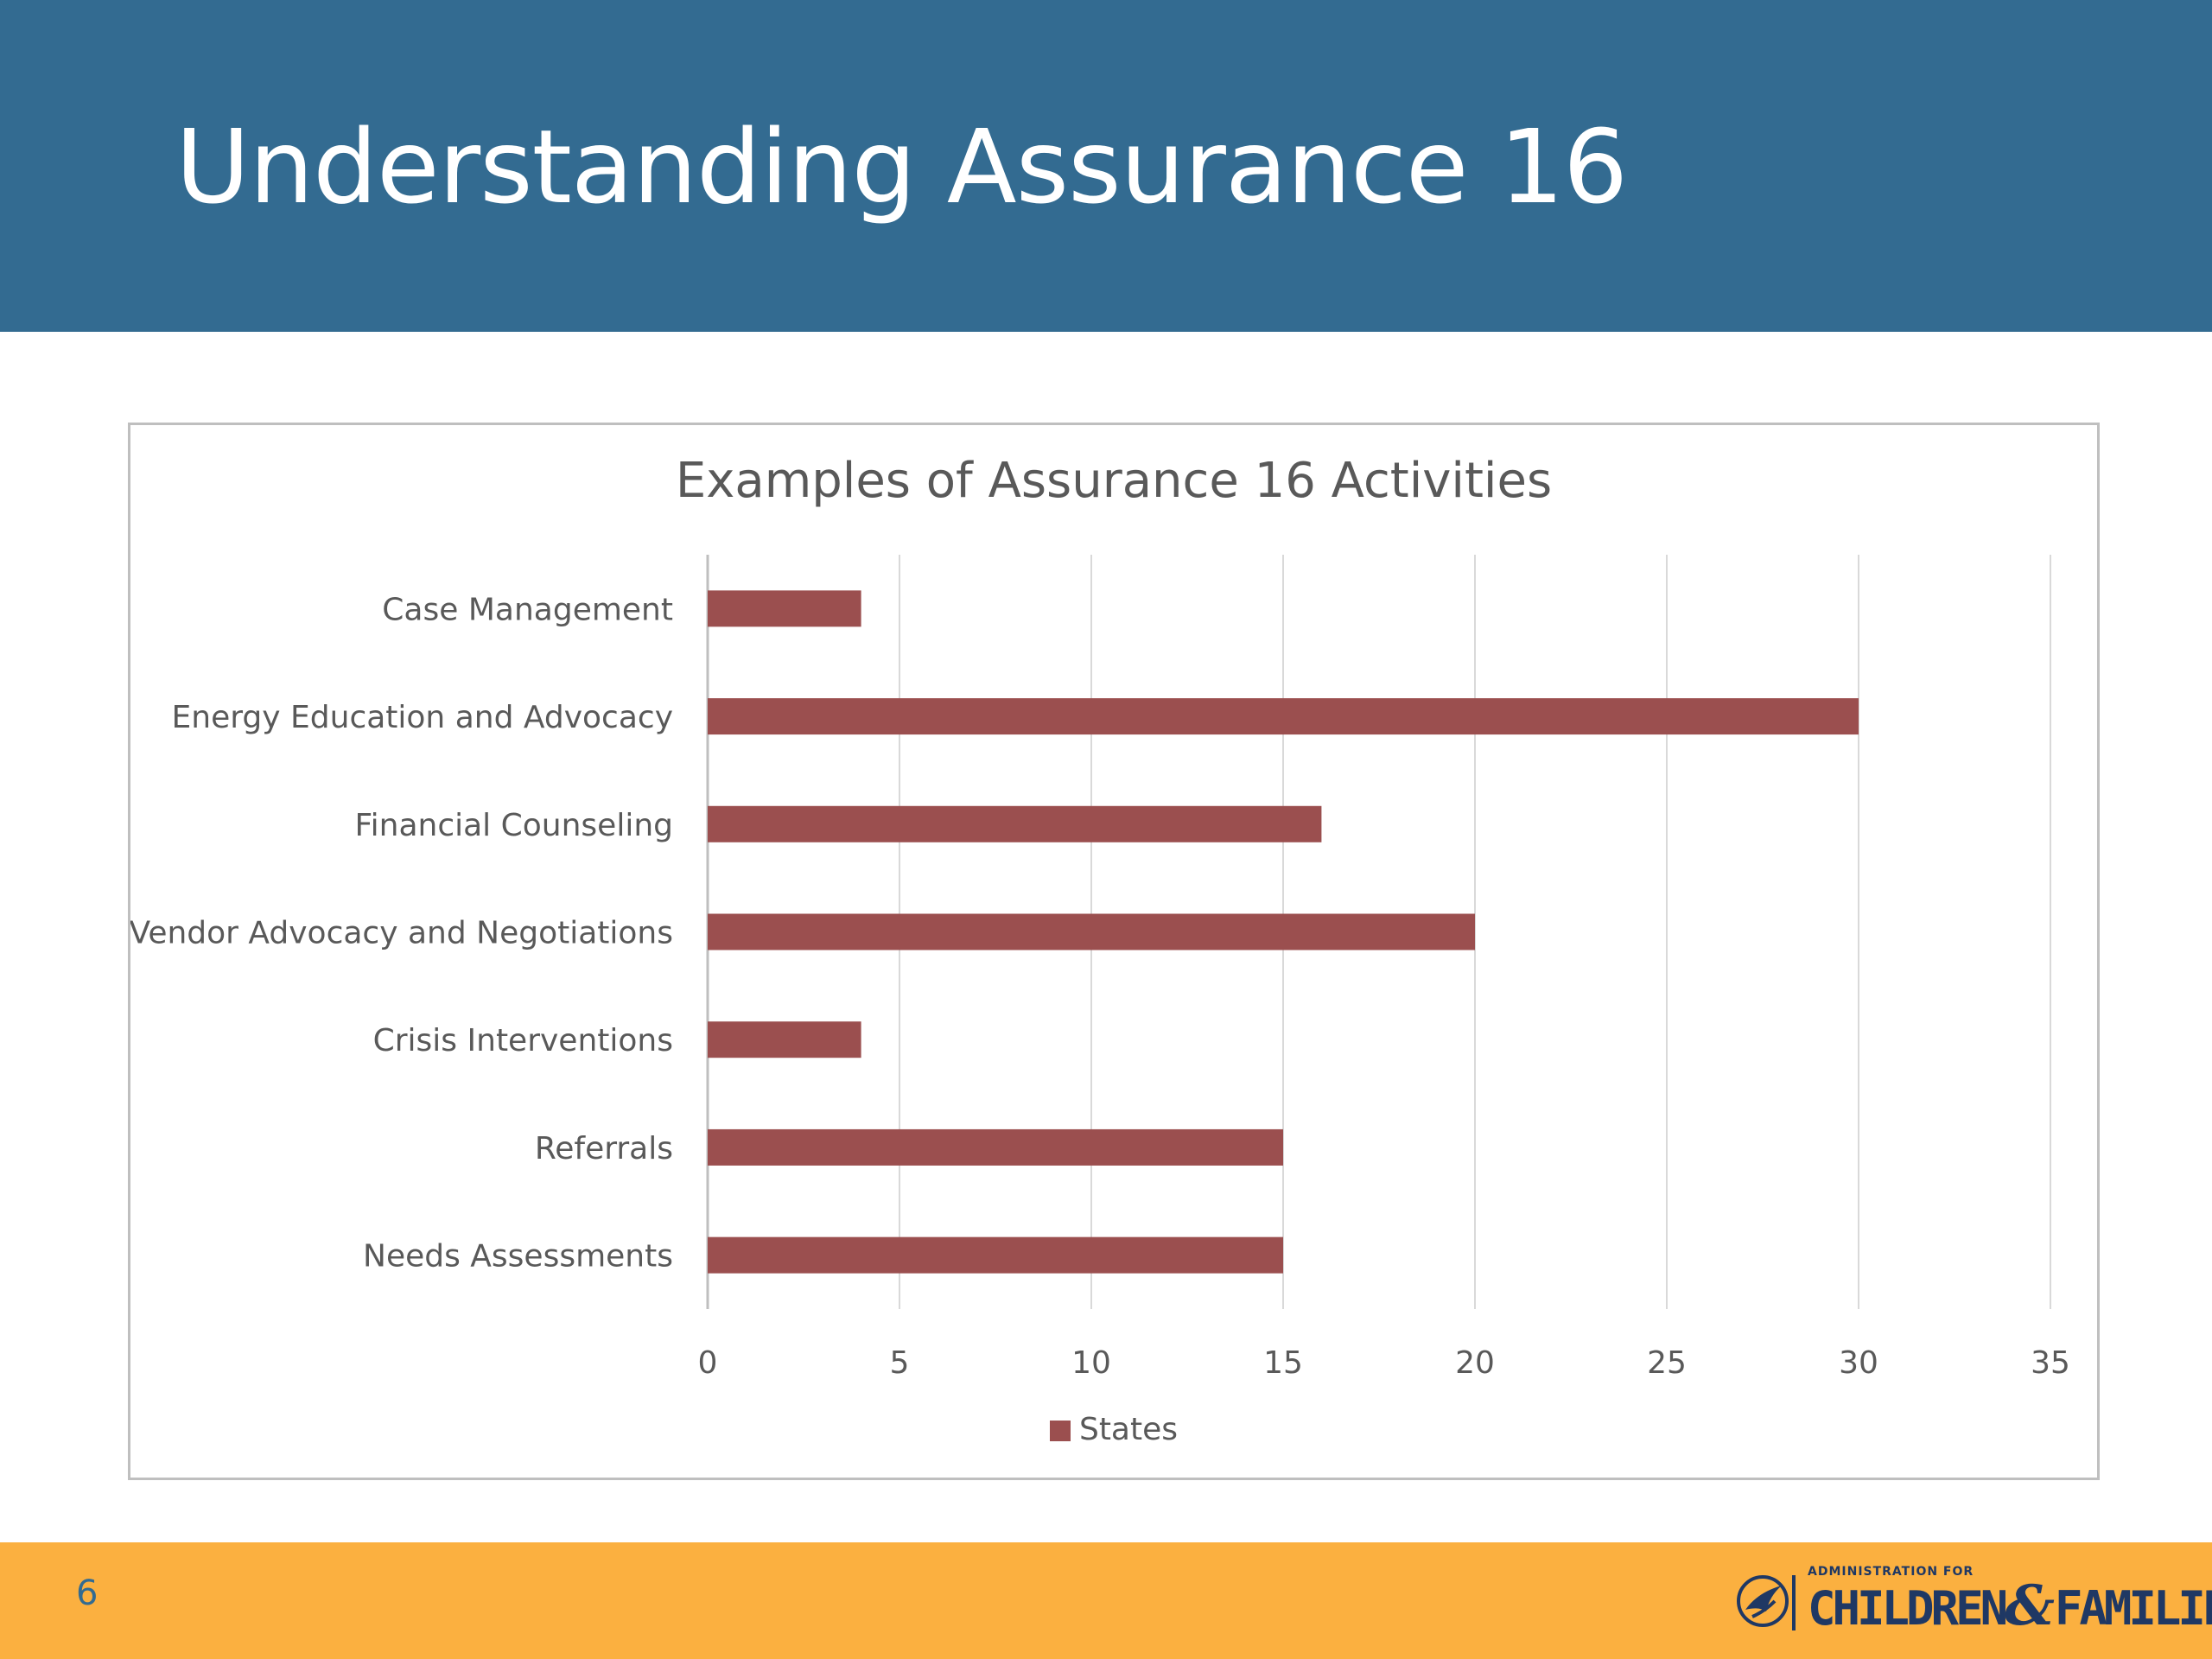  What do you see at coordinates (514, 825) in the screenshot?
I see `category-label: Financial Counseling` at bounding box center [514, 825].